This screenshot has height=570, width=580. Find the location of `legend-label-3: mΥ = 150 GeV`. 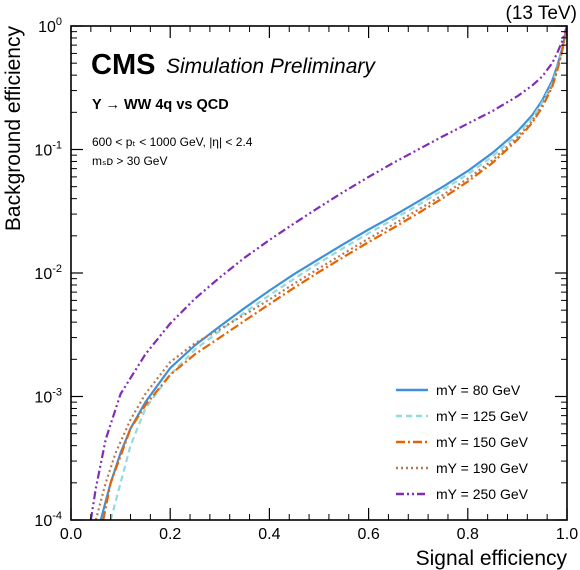

legend-label-3: mΥ = 150 GeV is located at coordinates (482, 442).